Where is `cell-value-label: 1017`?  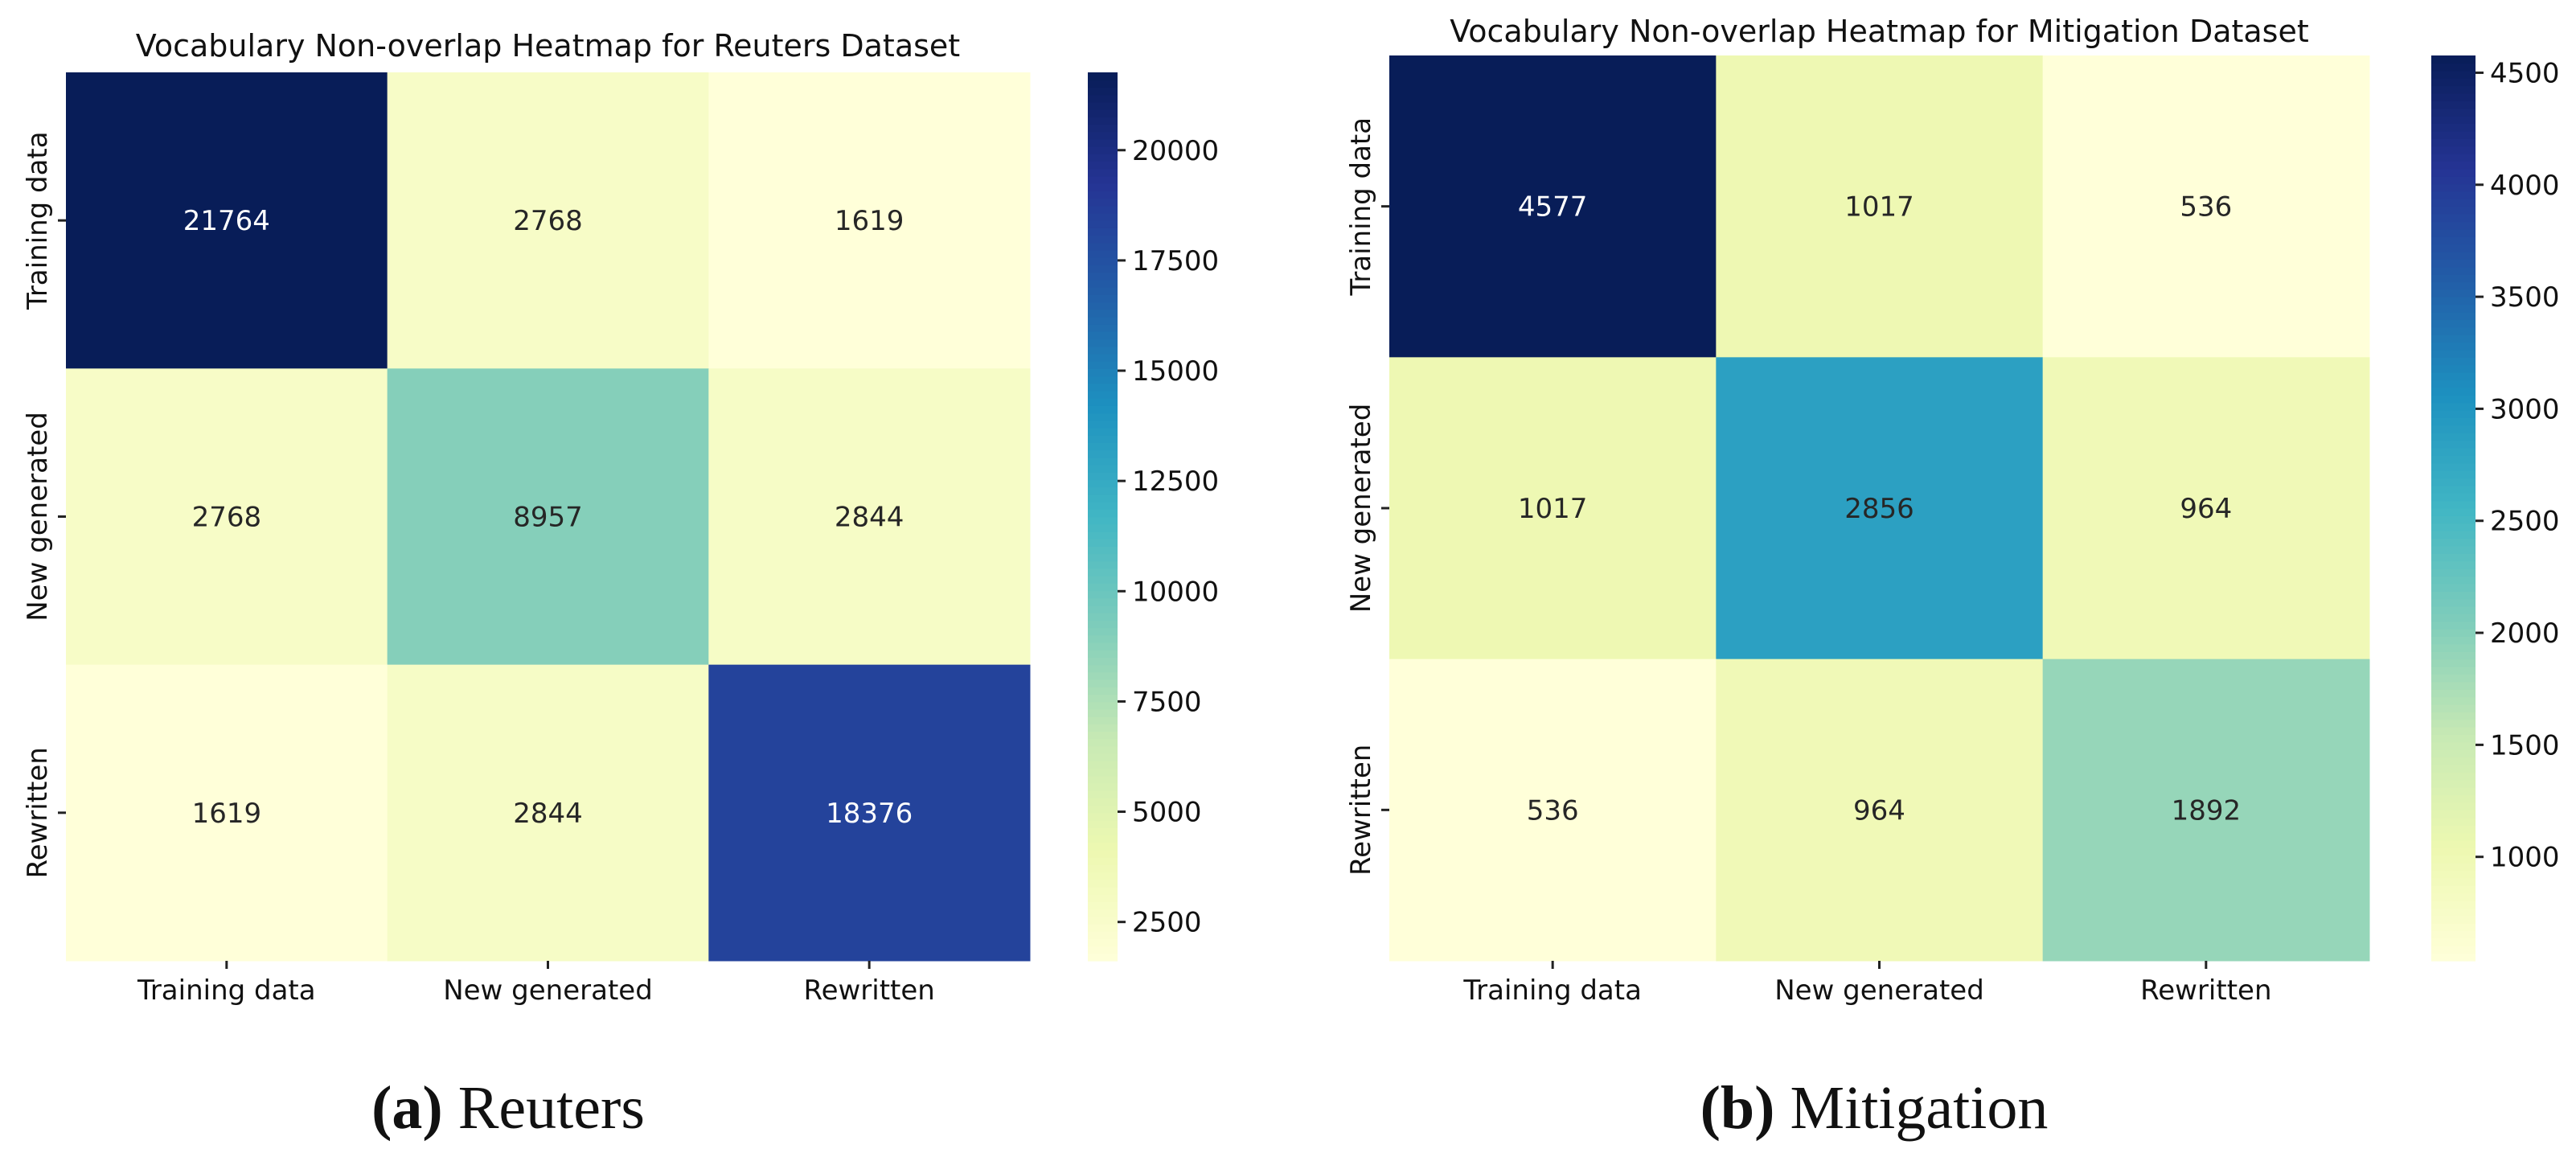 cell-value-label: 1017 is located at coordinates (1553, 509).